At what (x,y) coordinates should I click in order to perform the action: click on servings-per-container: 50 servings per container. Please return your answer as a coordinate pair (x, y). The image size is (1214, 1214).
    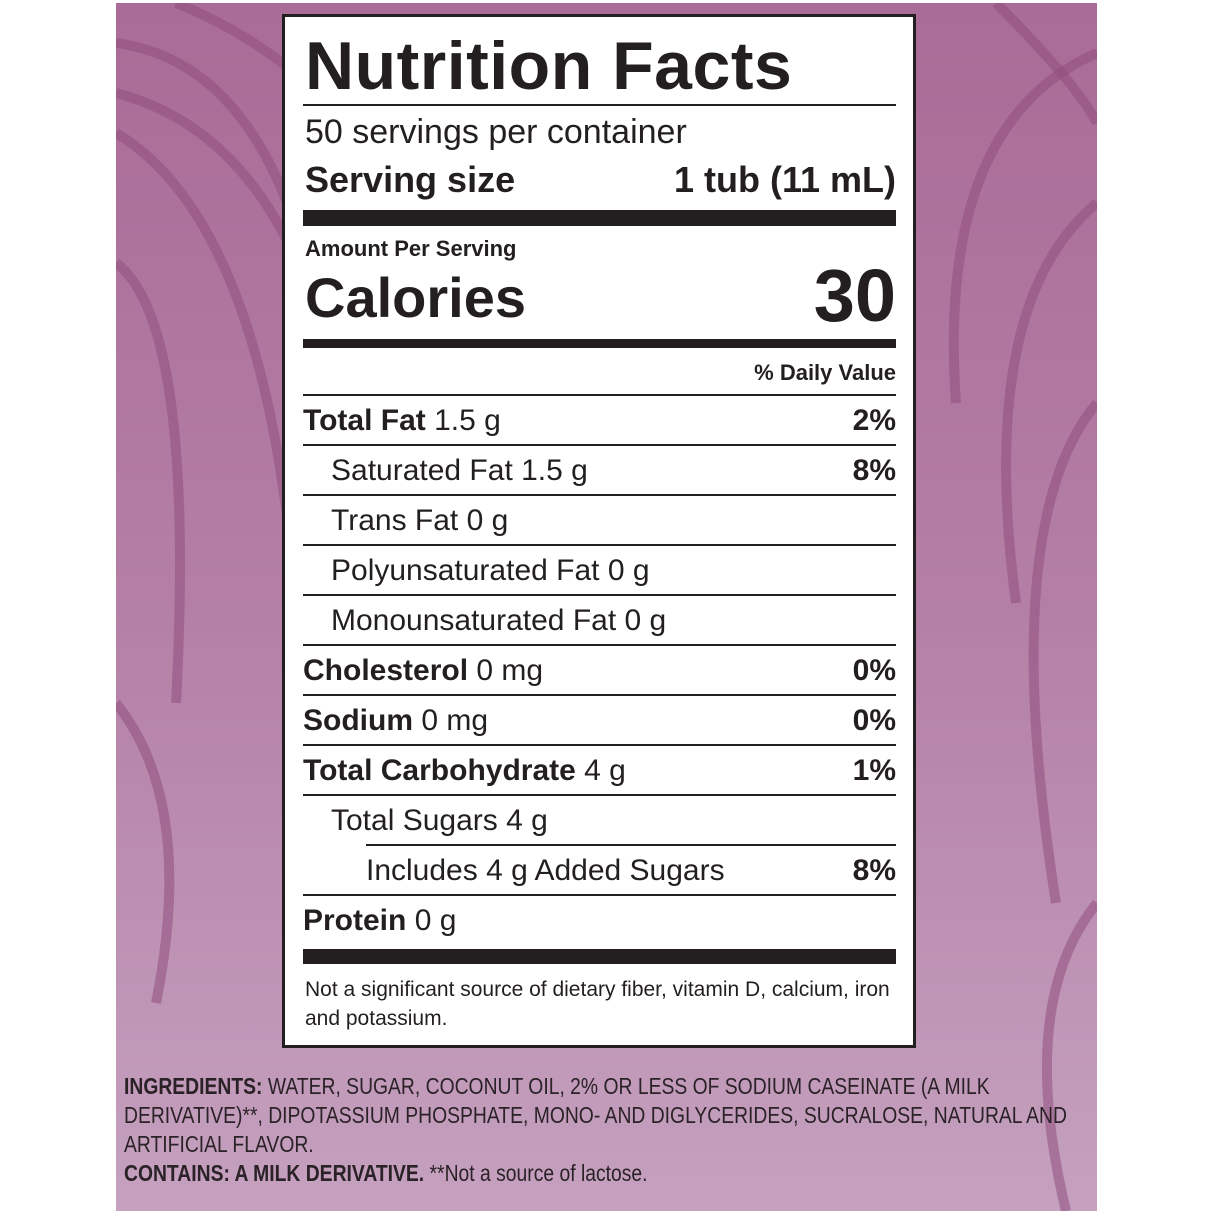
    Looking at the image, I should click on (496, 132).